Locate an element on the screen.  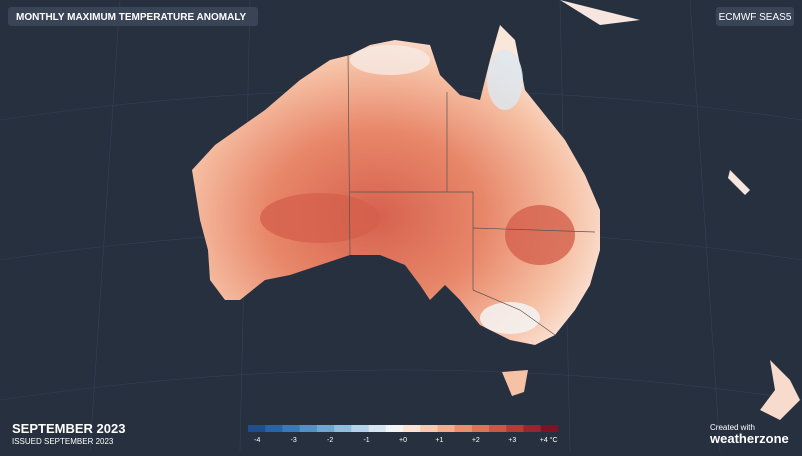
map-title: MONTHLY MAXIMUM TEMPERATURE ANOMALY is located at coordinates (131, 17).